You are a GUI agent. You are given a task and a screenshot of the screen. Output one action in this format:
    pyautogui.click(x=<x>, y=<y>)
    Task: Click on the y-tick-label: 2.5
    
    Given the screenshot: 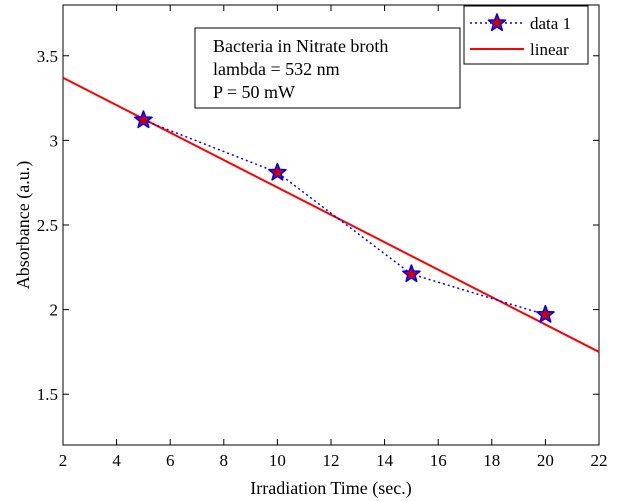 What is the action you would take?
    pyautogui.click(x=47, y=225)
    